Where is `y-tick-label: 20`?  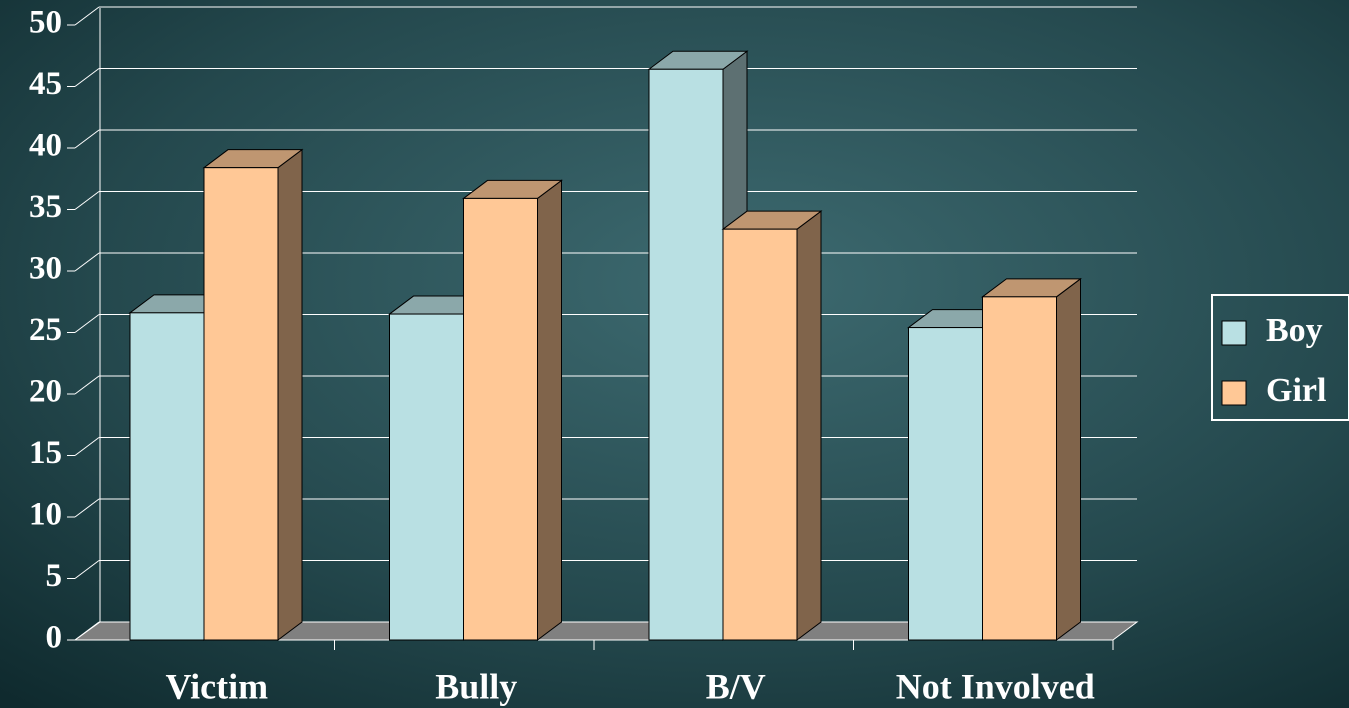
y-tick-label: 20 is located at coordinates (45, 392).